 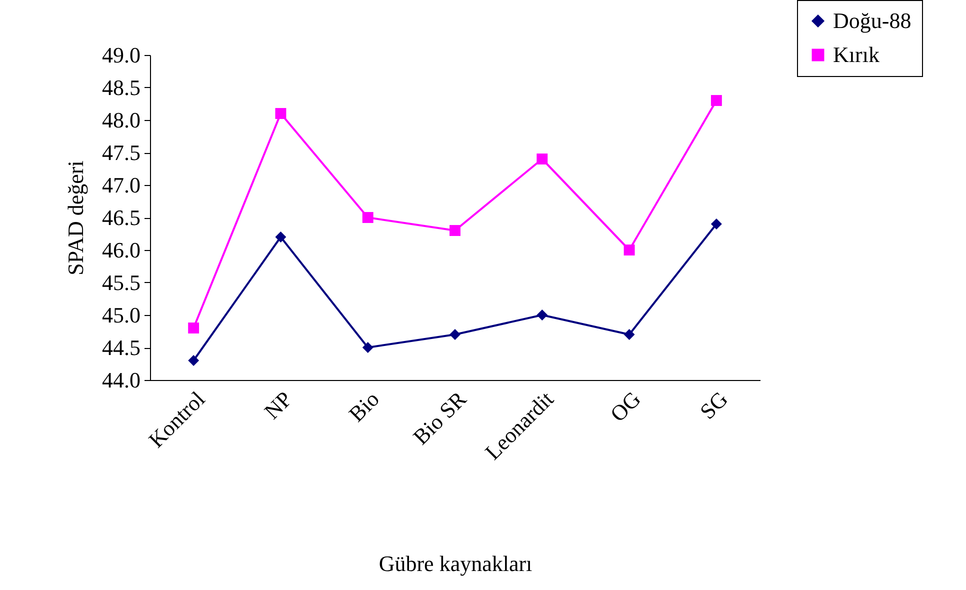 I want to click on y-tick-label: 48.5, so click(x=121, y=87).